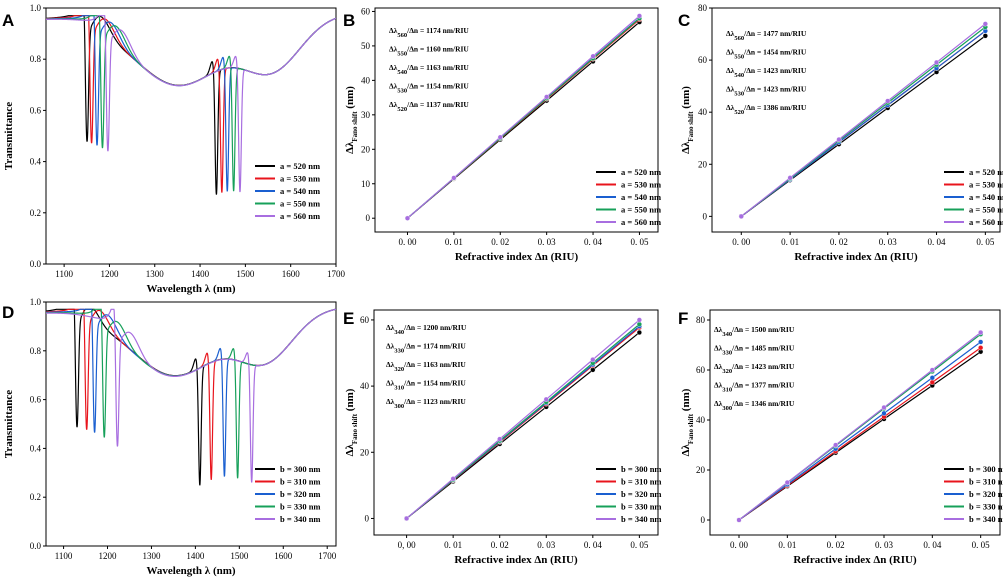 The image size is (1003, 577). Describe the element at coordinates (739, 93) in the screenshot. I see `annotation-subscript: 530` at that location.